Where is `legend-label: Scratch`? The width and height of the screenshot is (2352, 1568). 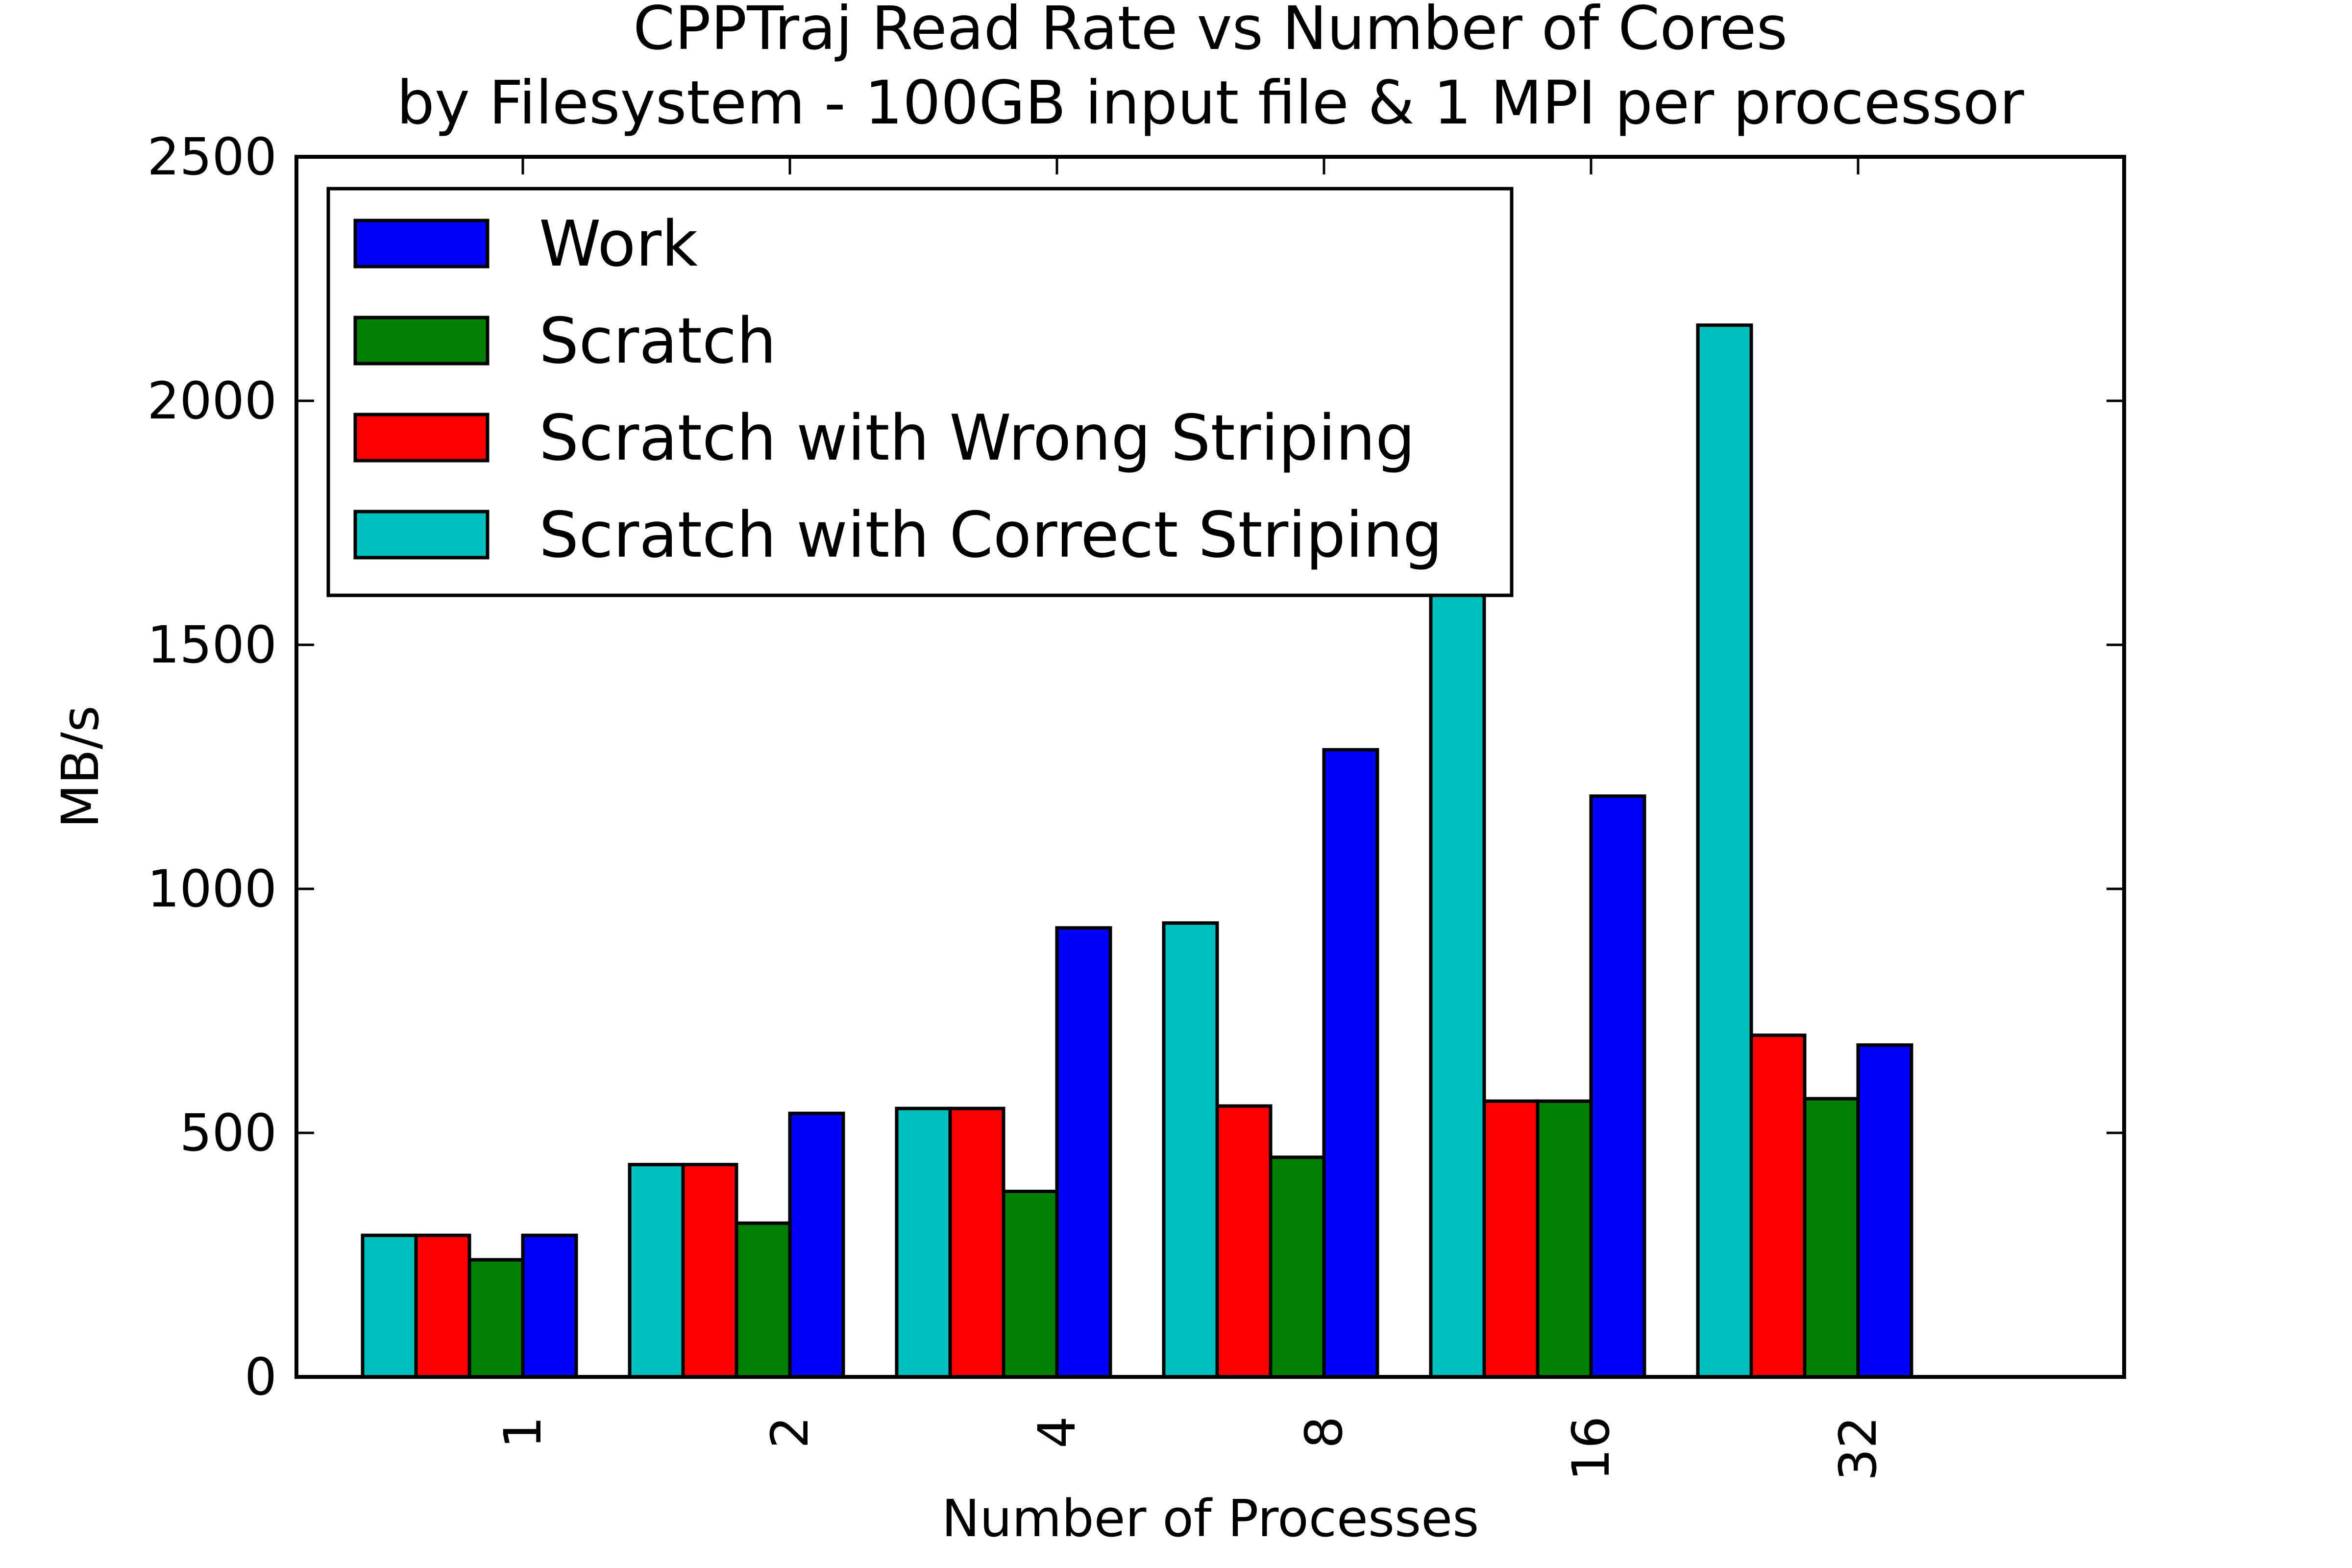 legend-label: Scratch is located at coordinates (657, 341).